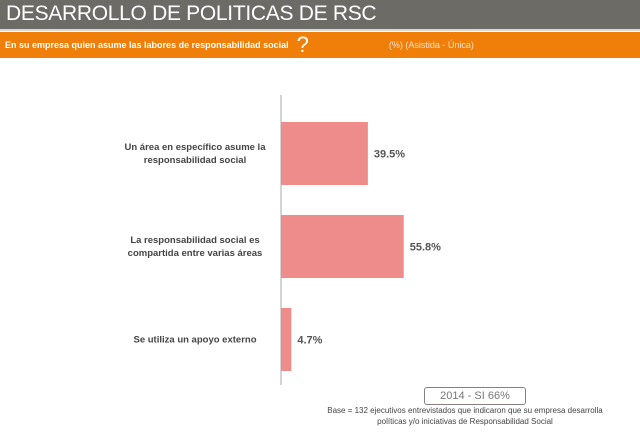  What do you see at coordinates (195, 340) in the screenshot?
I see `category-label-2: Se utiliza un apoyo externo` at bounding box center [195, 340].